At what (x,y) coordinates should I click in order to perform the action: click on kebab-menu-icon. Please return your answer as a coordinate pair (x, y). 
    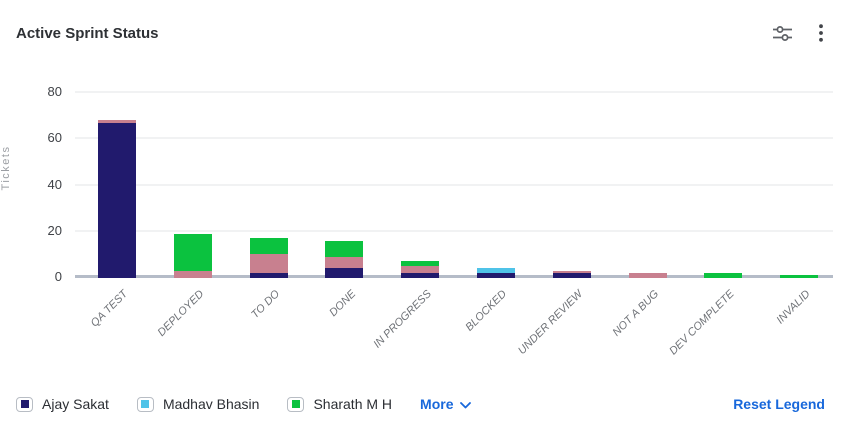
    Looking at the image, I should click on (821, 34).